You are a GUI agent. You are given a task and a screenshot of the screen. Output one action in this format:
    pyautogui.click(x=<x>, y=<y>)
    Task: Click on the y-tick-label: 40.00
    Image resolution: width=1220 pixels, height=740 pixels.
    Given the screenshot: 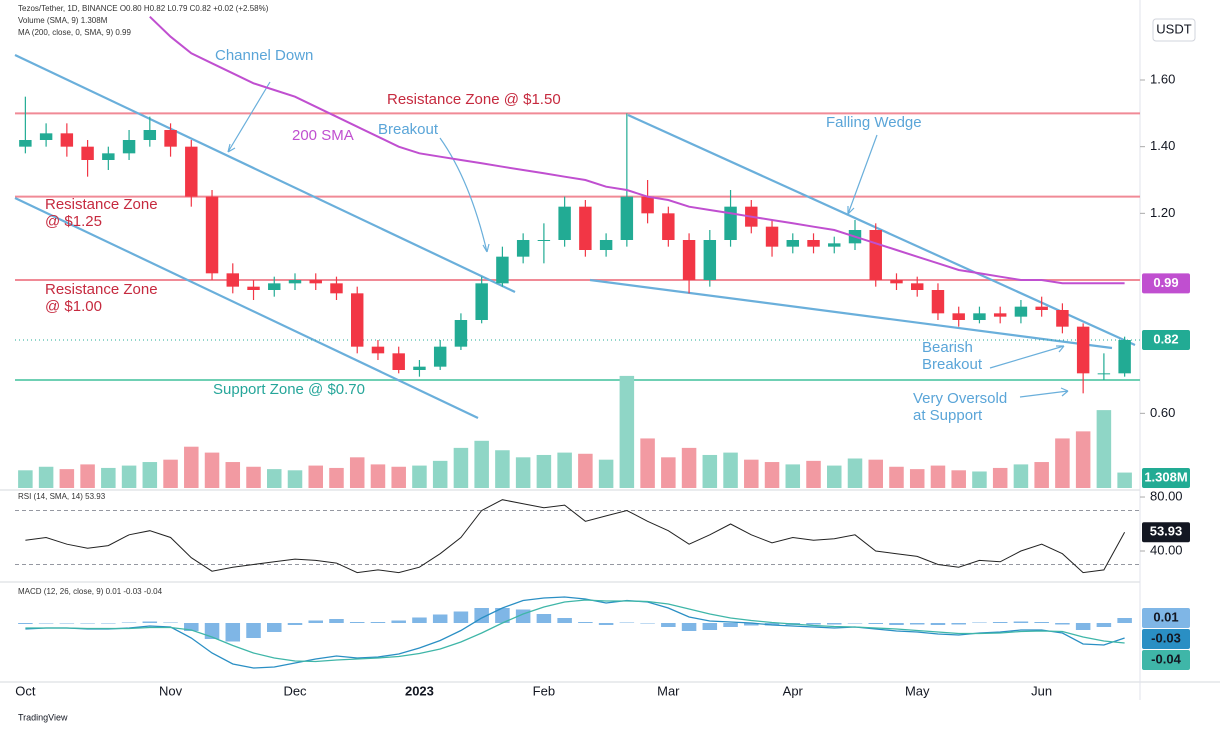 What is the action you would take?
    pyautogui.click(x=1166, y=549)
    